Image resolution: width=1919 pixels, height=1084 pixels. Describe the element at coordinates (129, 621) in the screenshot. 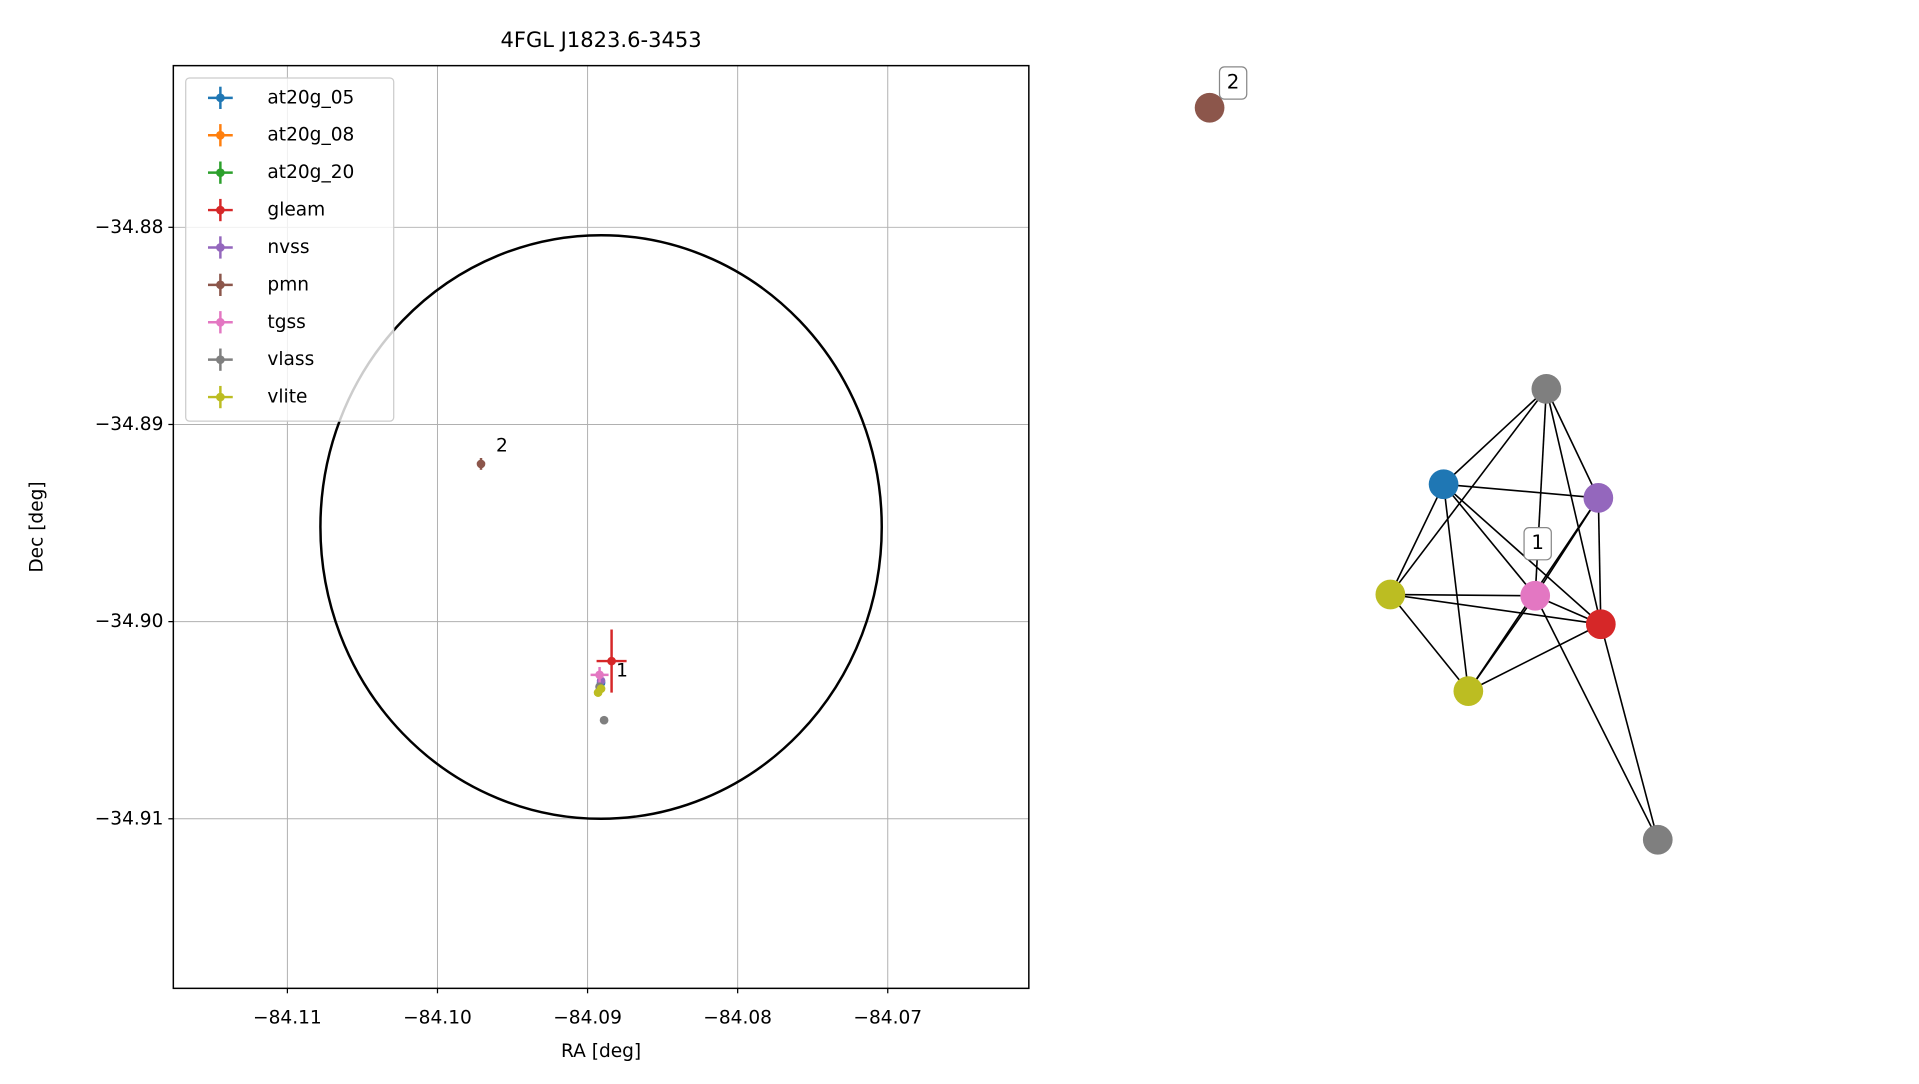

I see `y-tick-label: −34.90` at that location.